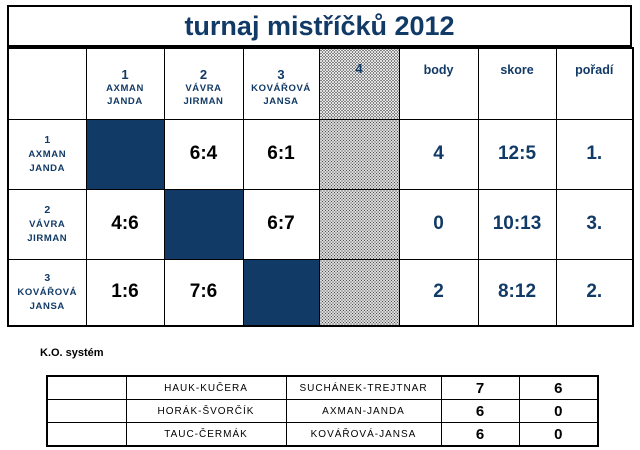 Image resolution: width=640 pixels, height=450 pixels. I want to click on player-number: 1, so click(125, 74).